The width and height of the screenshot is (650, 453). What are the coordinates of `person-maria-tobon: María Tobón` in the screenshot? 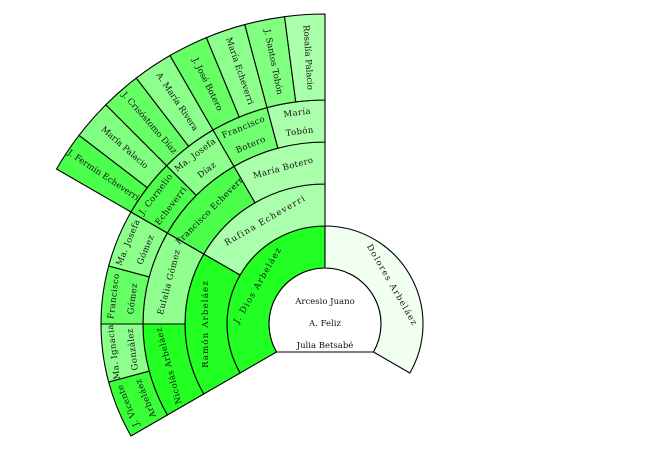 It's located at (296, 124).